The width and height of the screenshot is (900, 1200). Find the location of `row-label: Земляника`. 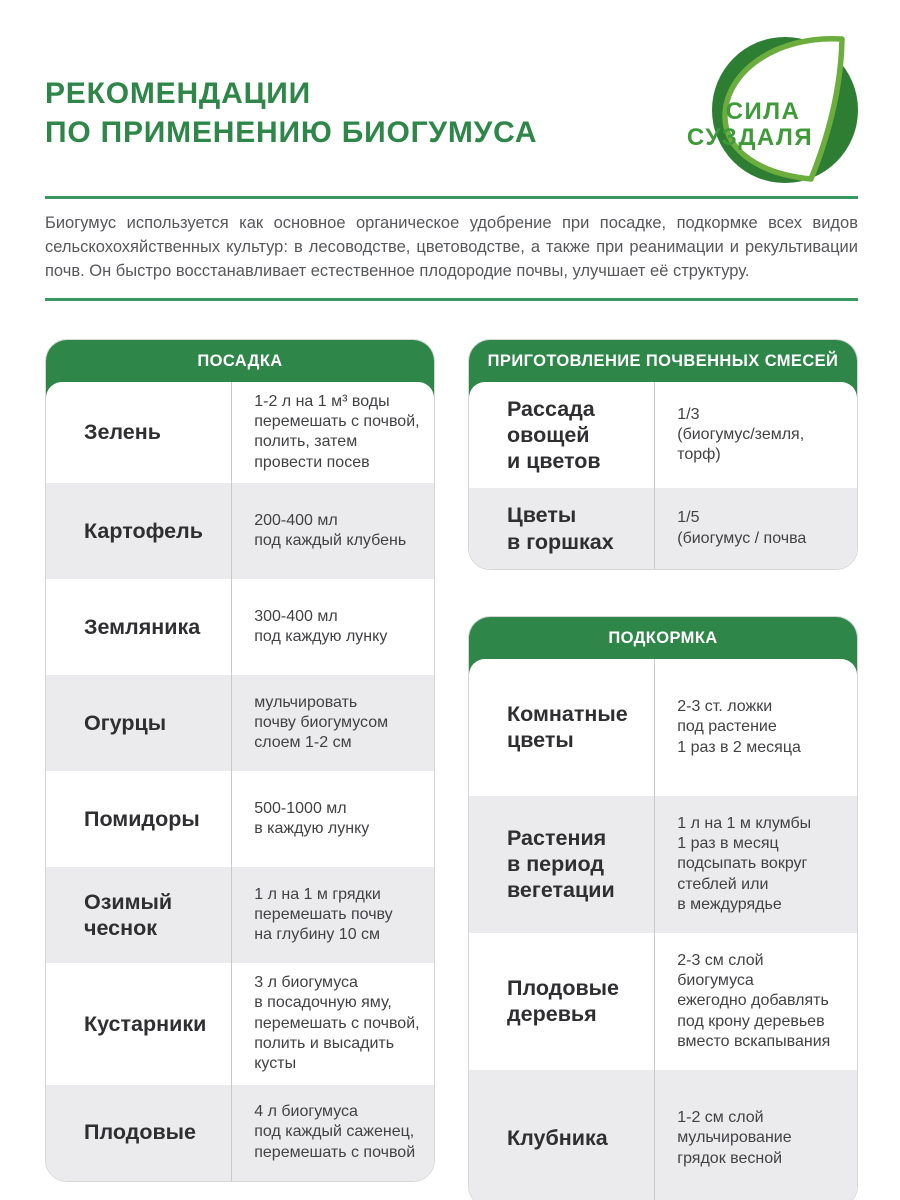

row-label: Земляника is located at coordinates (139, 627).